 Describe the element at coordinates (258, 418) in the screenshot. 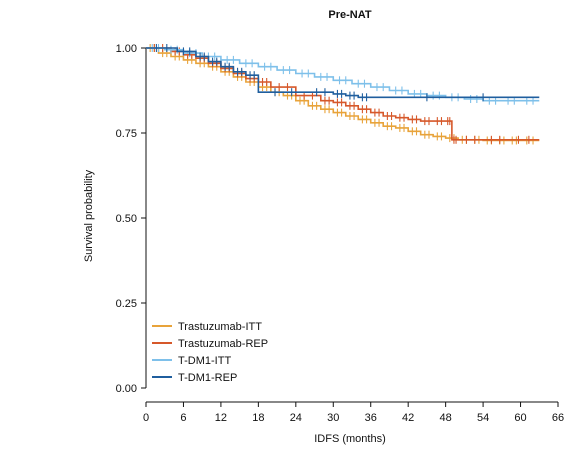

I see `x-tick-label: 18` at that location.